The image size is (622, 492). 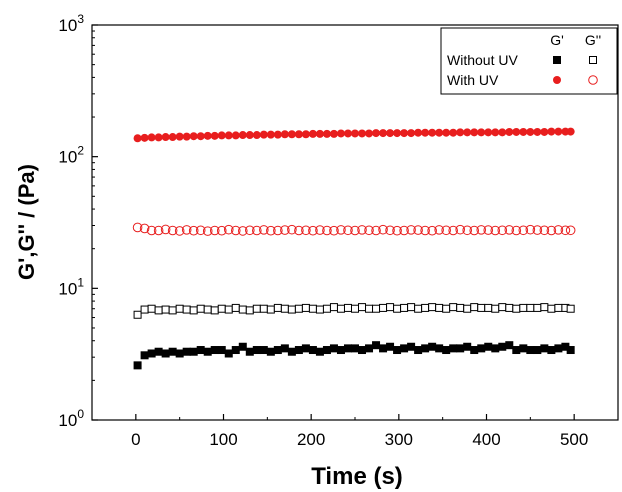 I want to click on legend-row-label: Without UV, so click(x=482, y=60).